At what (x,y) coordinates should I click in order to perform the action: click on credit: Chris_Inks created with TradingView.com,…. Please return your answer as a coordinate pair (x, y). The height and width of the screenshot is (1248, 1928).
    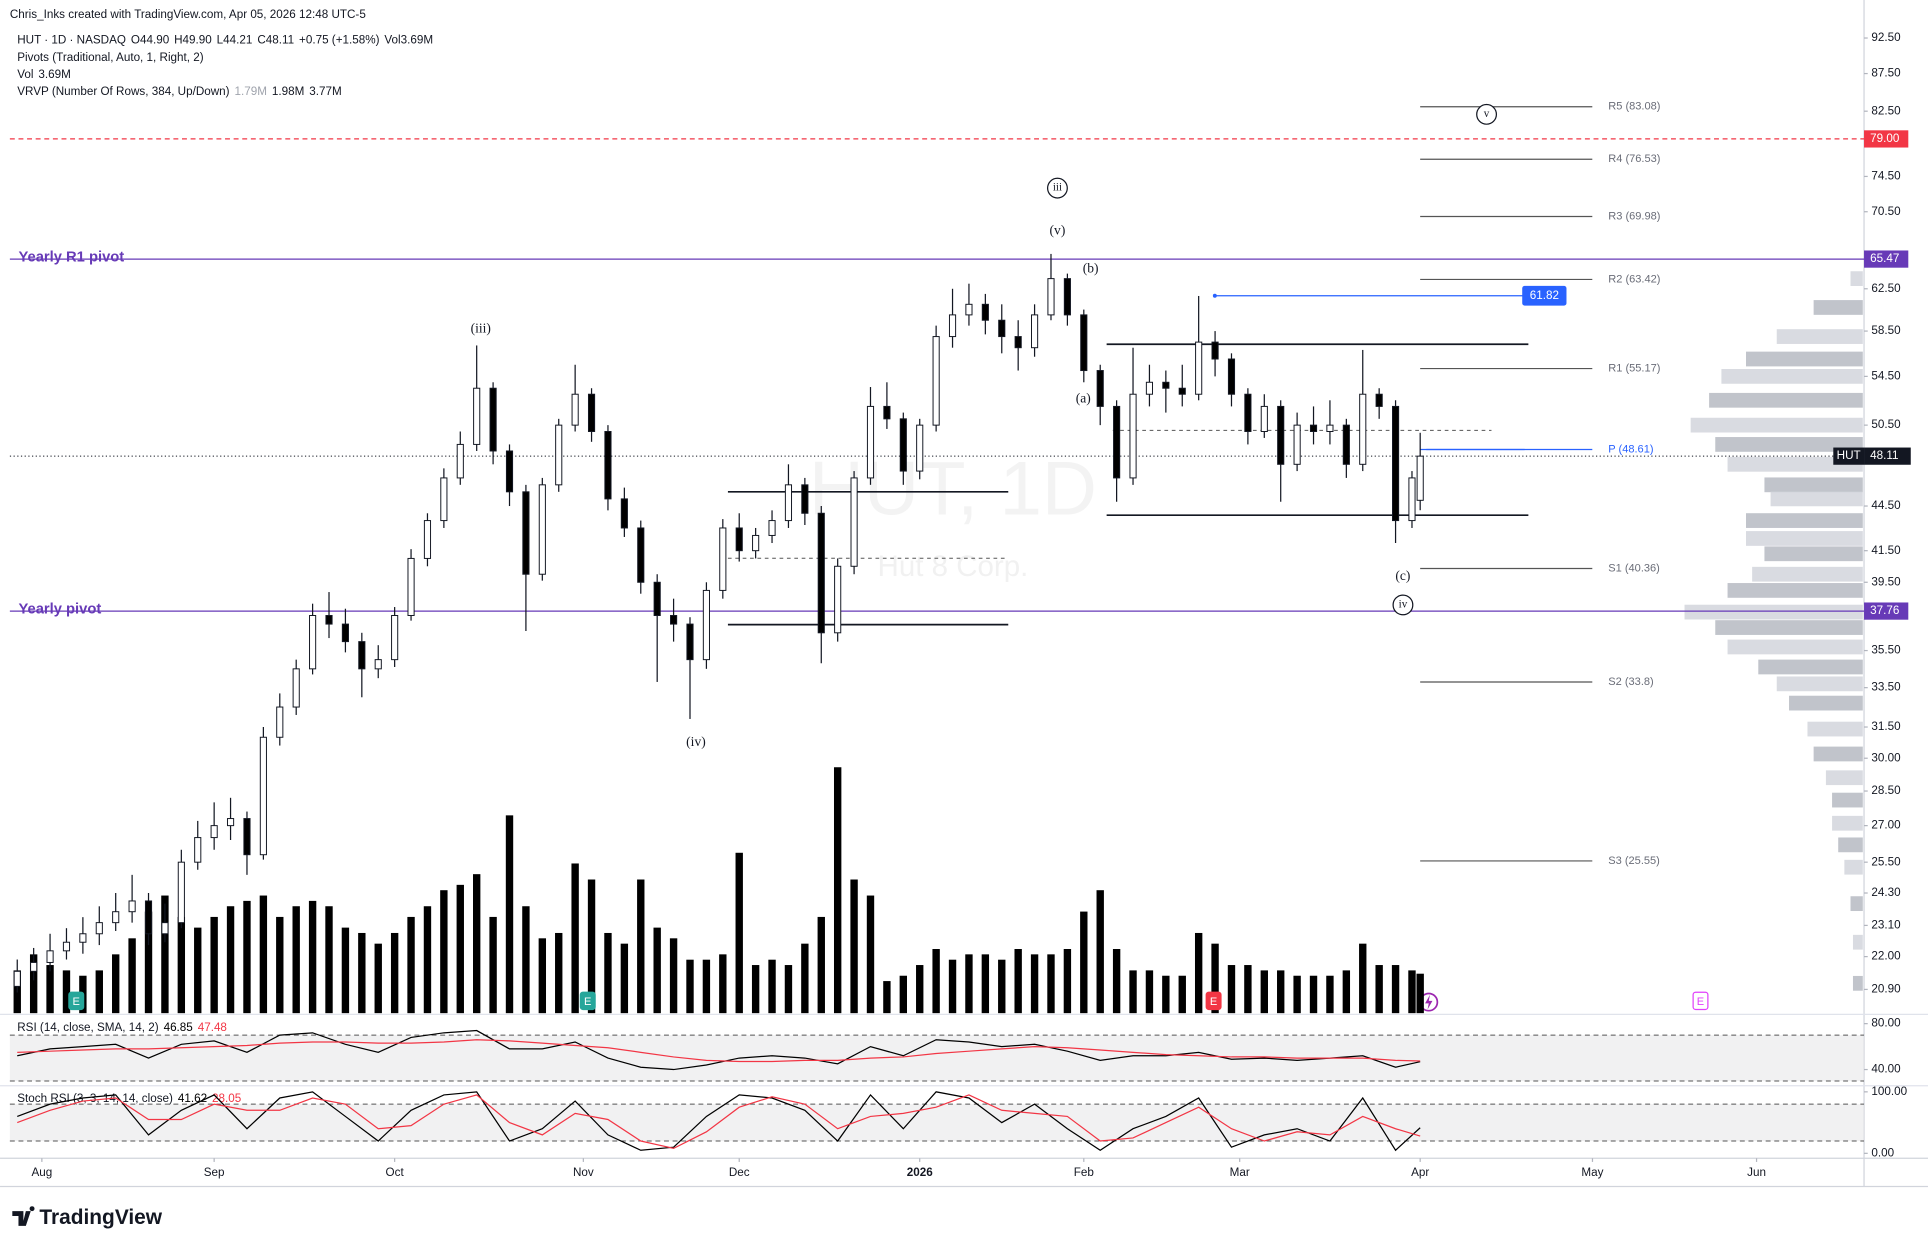
    Looking at the image, I should click on (188, 14).